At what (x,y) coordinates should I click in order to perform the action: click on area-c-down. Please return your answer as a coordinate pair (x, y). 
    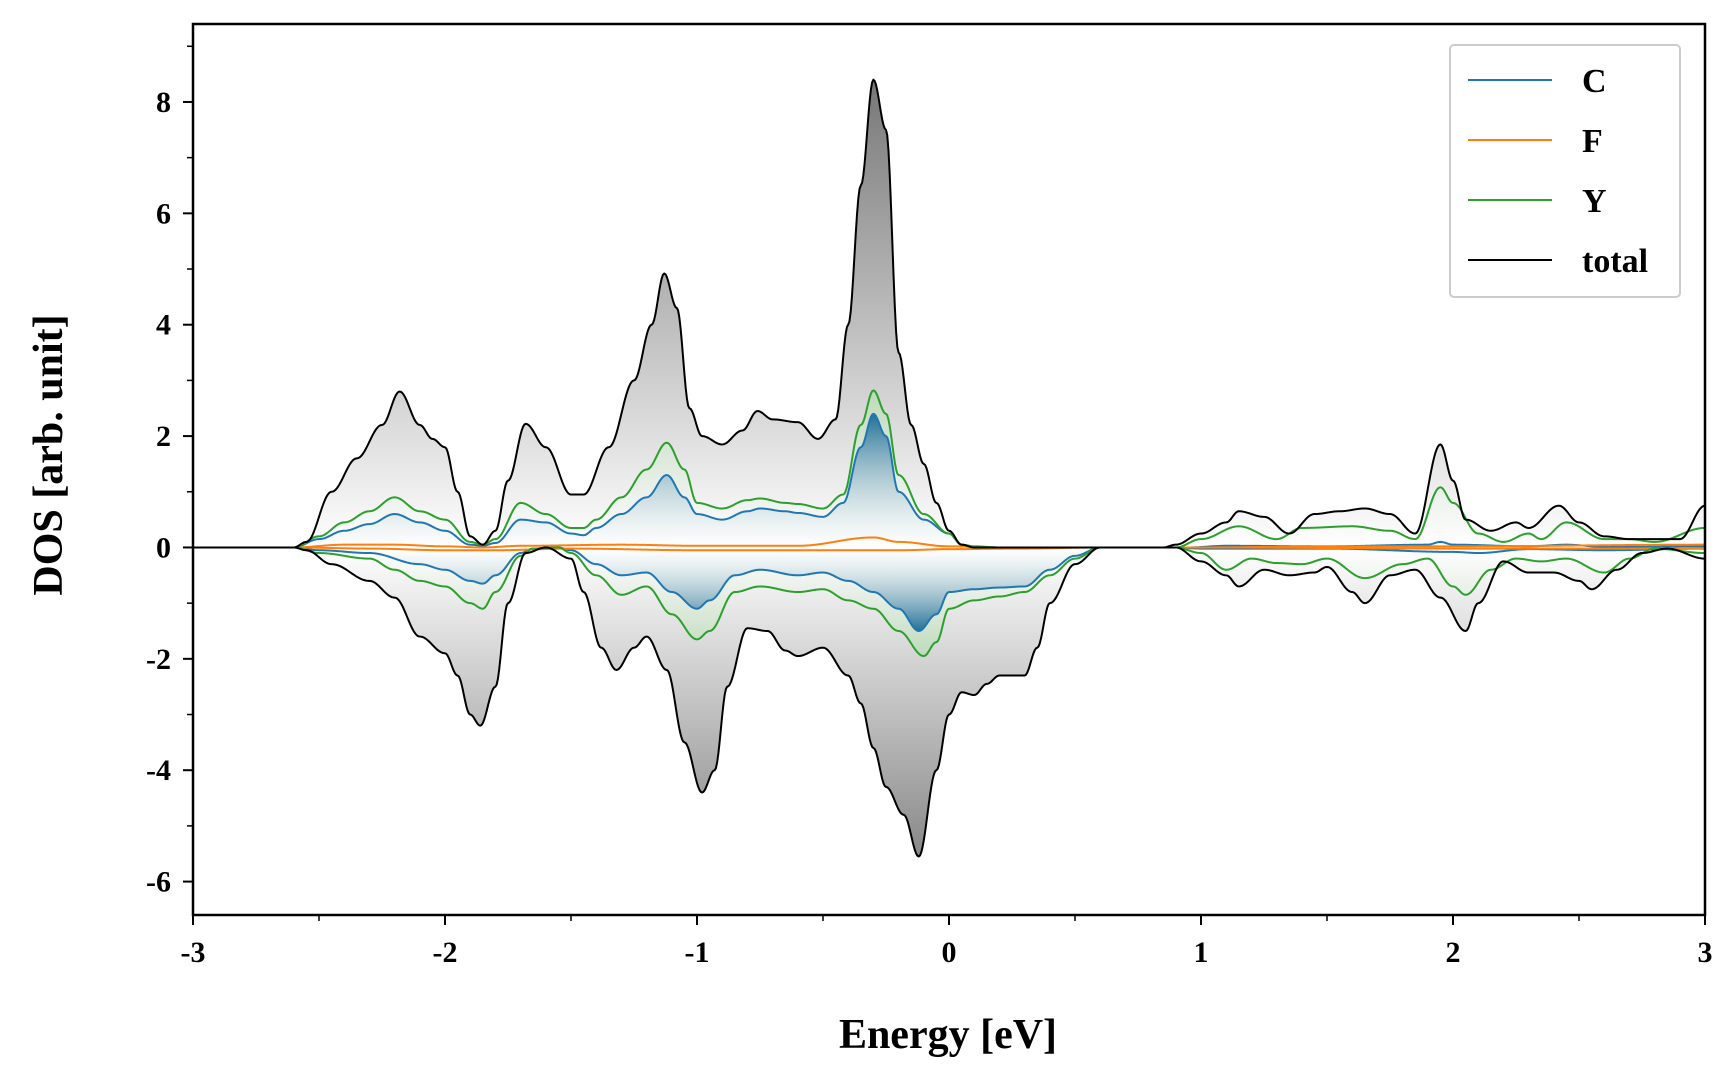
    Looking at the image, I should click on (949, 589).